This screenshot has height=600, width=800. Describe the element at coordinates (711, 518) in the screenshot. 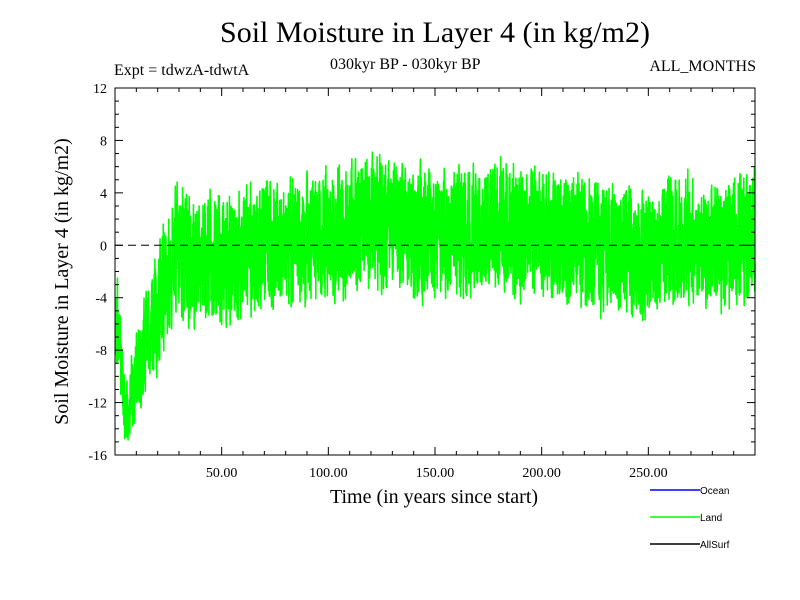

I see `legend-label-land: Land` at that location.